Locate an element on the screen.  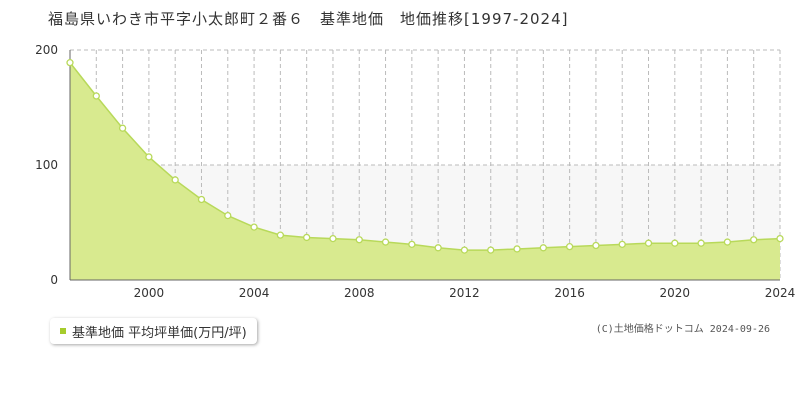
y-tick-label: 0 is located at coordinates (54, 280).